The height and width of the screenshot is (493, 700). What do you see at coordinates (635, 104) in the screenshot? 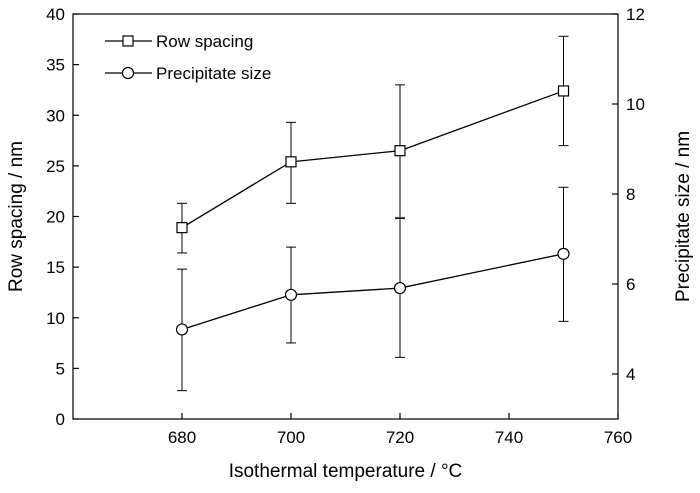
I see `y-right-tick-label: 10` at bounding box center [635, 104].